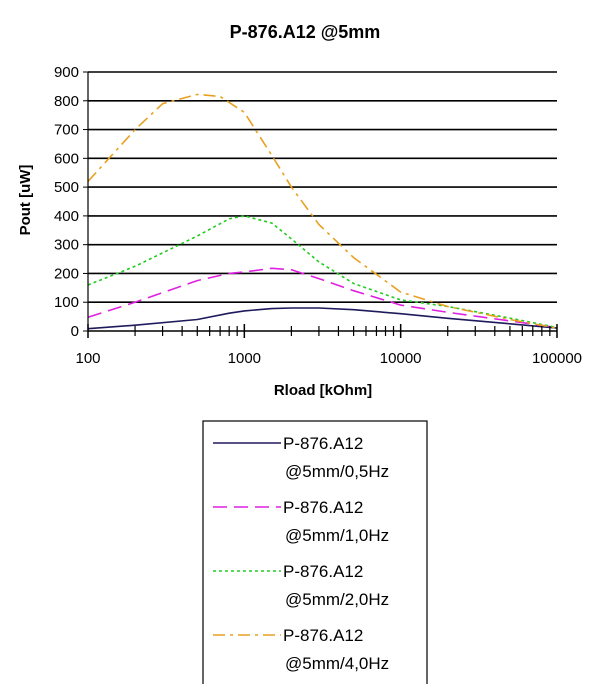  Describe the element at coordinates (244, 358) in the screenshot. I see `x-tick-label: 1000` at that location.